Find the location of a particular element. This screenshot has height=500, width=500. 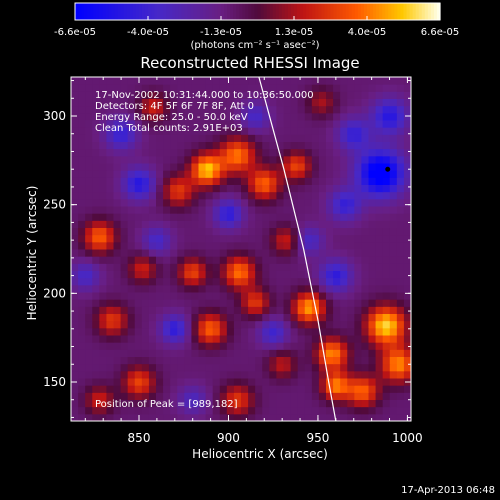

colorbar-tick-label: 1.3e-05 is located at coordinates (294, 32).